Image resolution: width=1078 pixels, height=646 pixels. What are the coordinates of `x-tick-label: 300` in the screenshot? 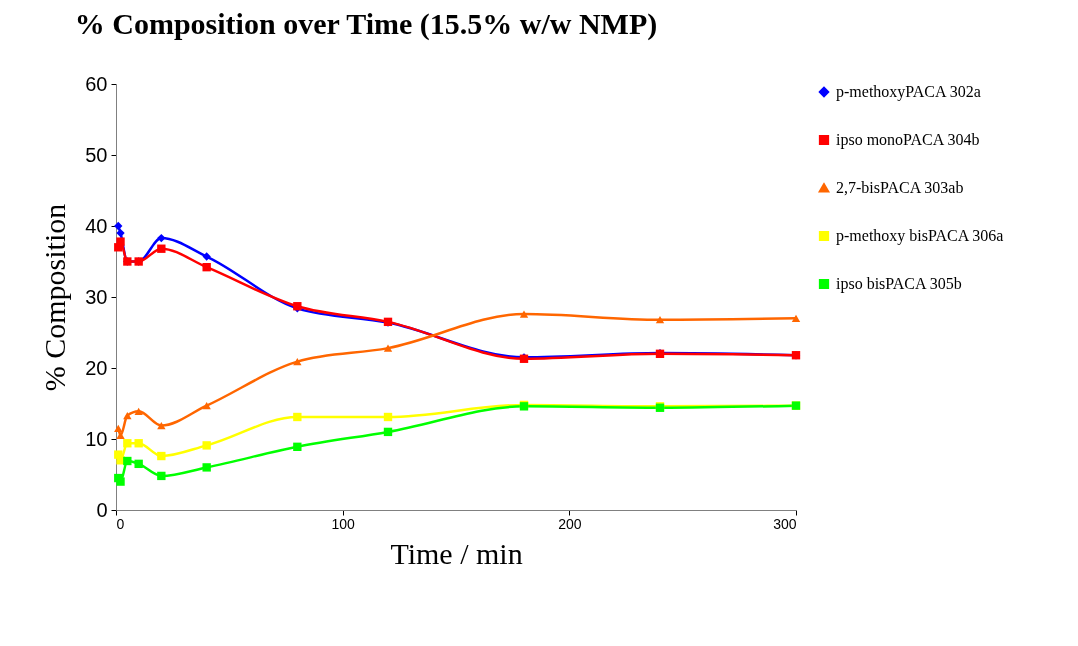 It's located at (785, 523).